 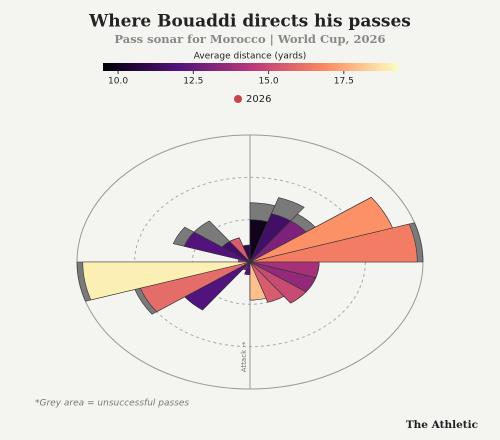 What do you see at coordinates (193, 82) in the screenshot?
I see `colorbar-tick-label: 12.5` at bounding box center [193, 82].